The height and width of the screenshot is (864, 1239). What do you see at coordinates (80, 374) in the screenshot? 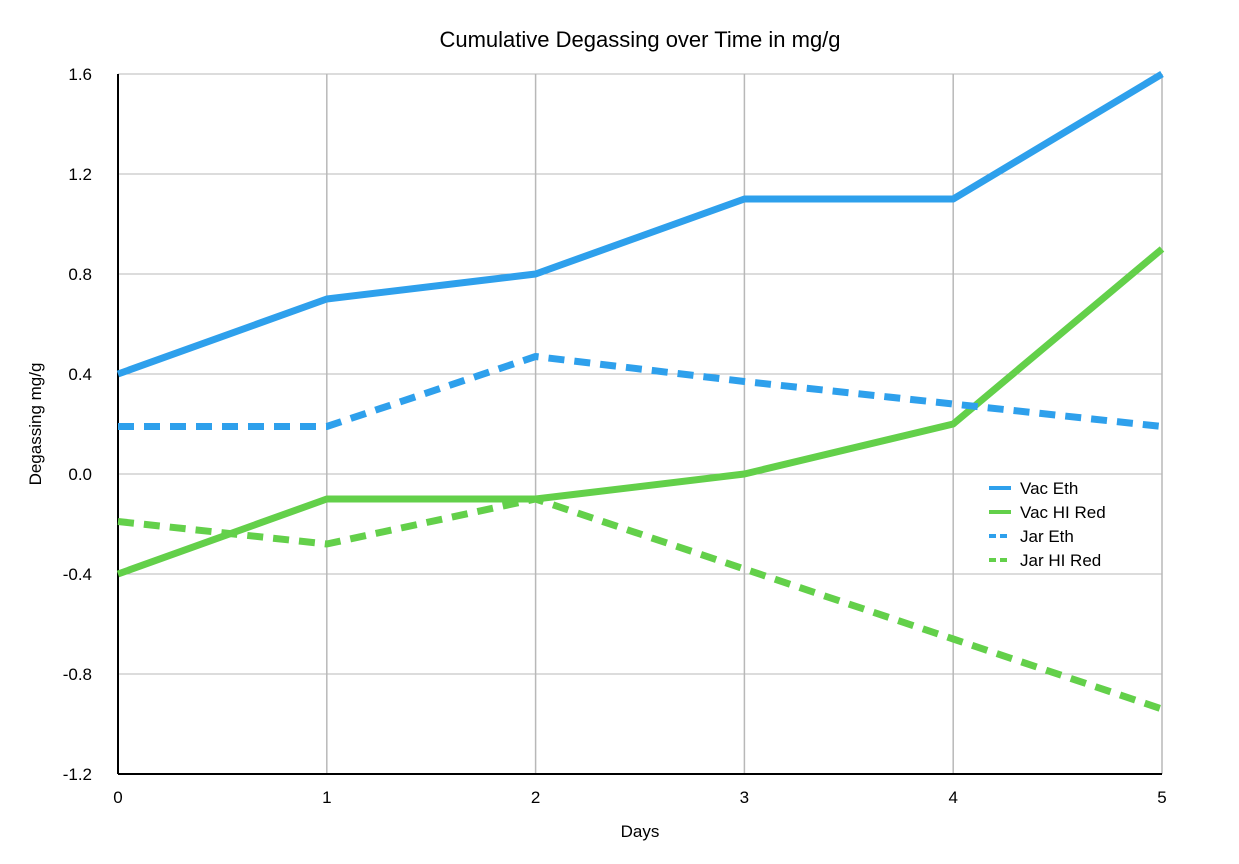
I see `y-tick-label: 0.4` at bounding box center [80, 374].